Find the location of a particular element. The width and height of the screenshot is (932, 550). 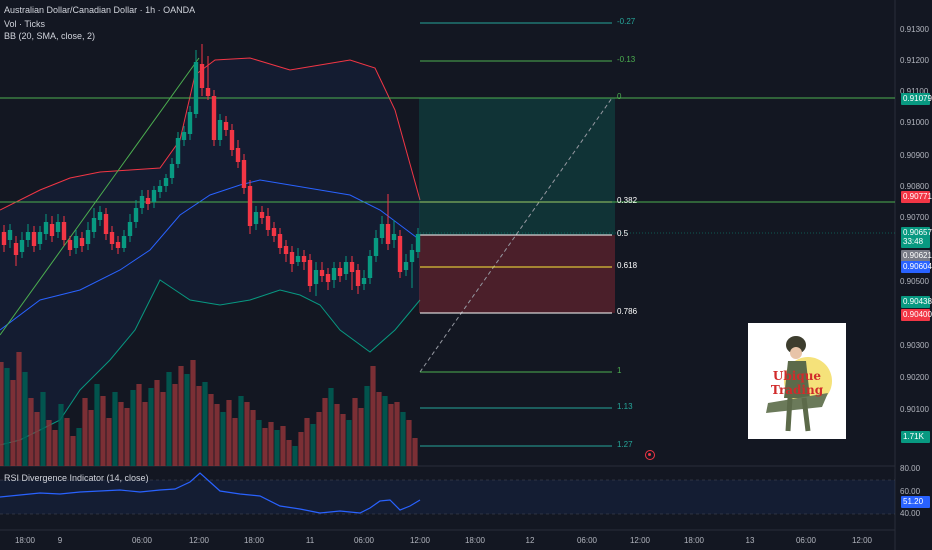

rsi-axis-label: 80.00 is located at coordinates (910, 468).